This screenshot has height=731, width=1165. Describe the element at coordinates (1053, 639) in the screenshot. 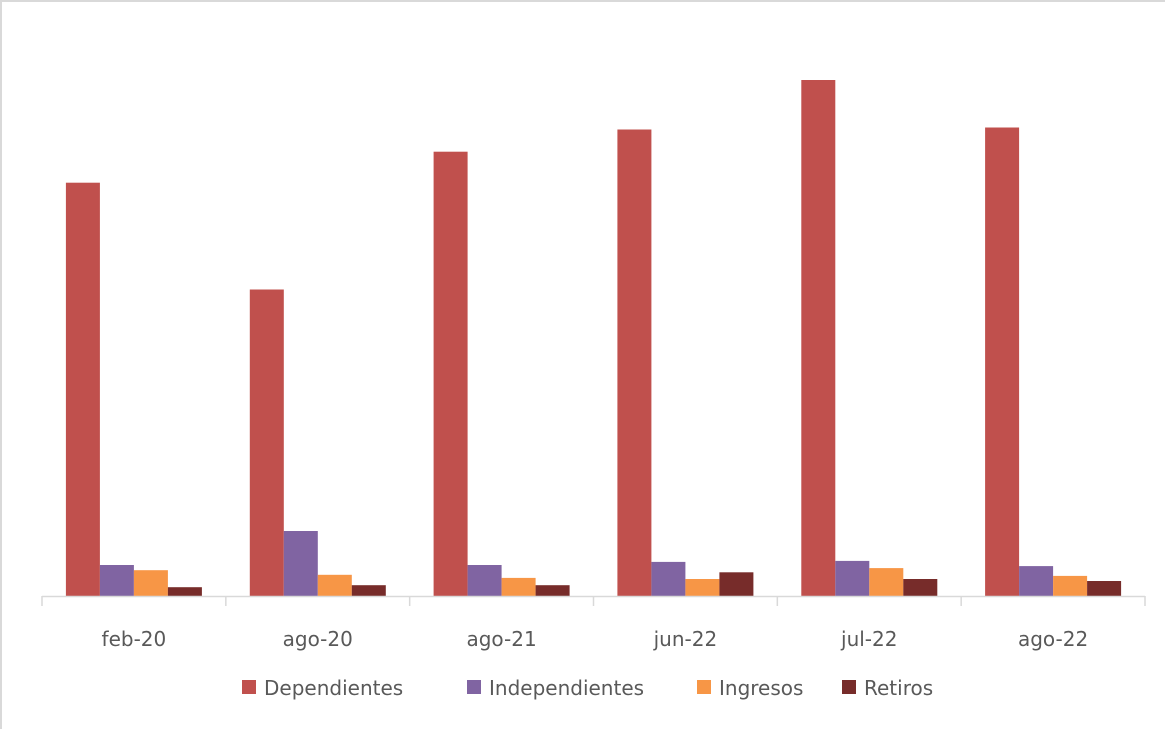

I see `x-tick-label-ago-22: ago-22` at that location.